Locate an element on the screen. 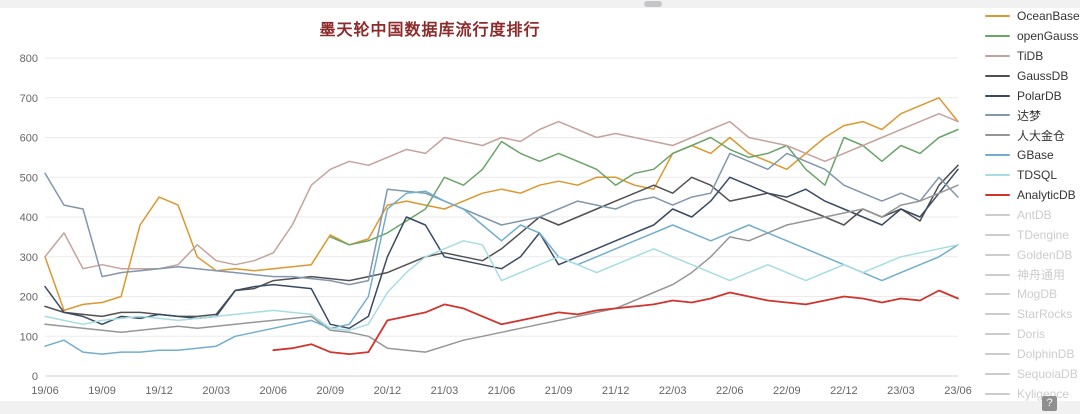 This screenshot has height=414, width=1080. legend-item-PolarDB: PolarDB is located at coordinates (1032, 96).